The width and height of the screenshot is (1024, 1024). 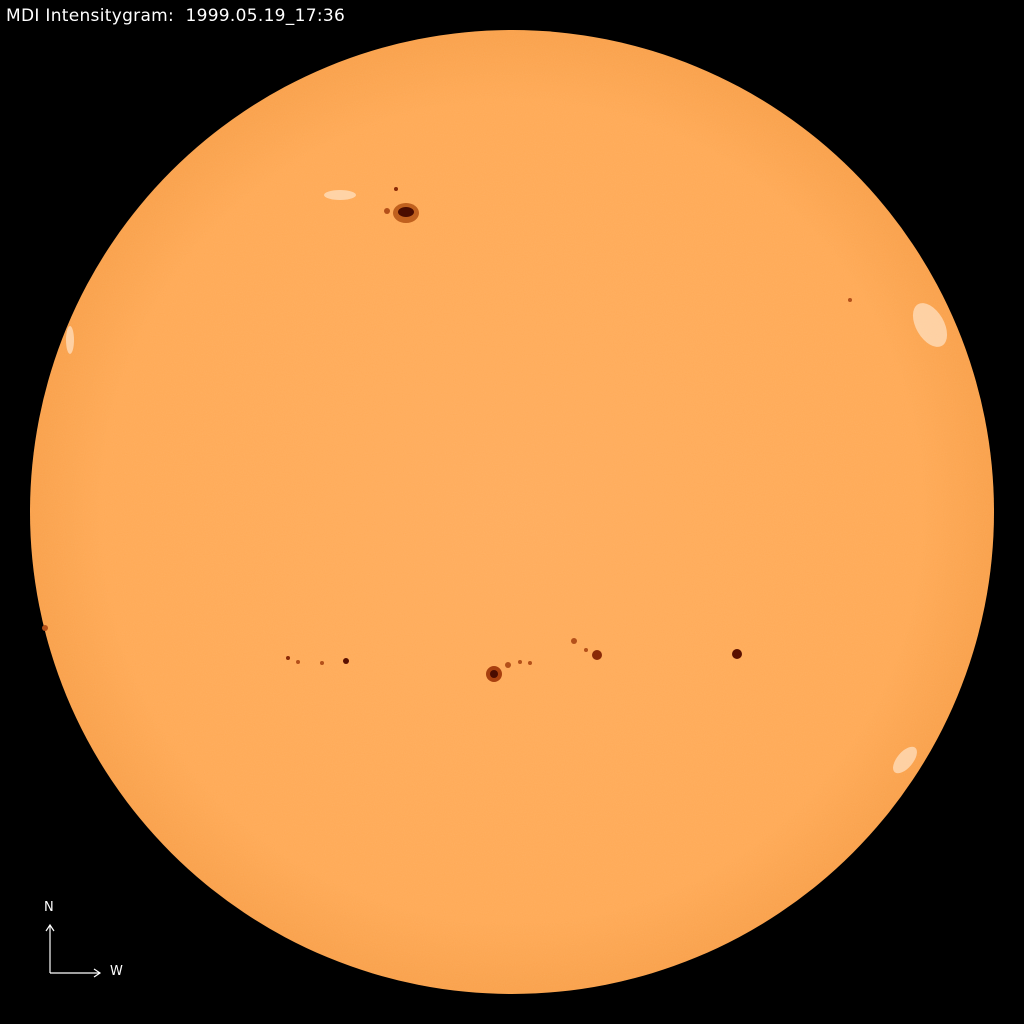 I want to click on compass-arrows-icon, so click(x=73, y=950).